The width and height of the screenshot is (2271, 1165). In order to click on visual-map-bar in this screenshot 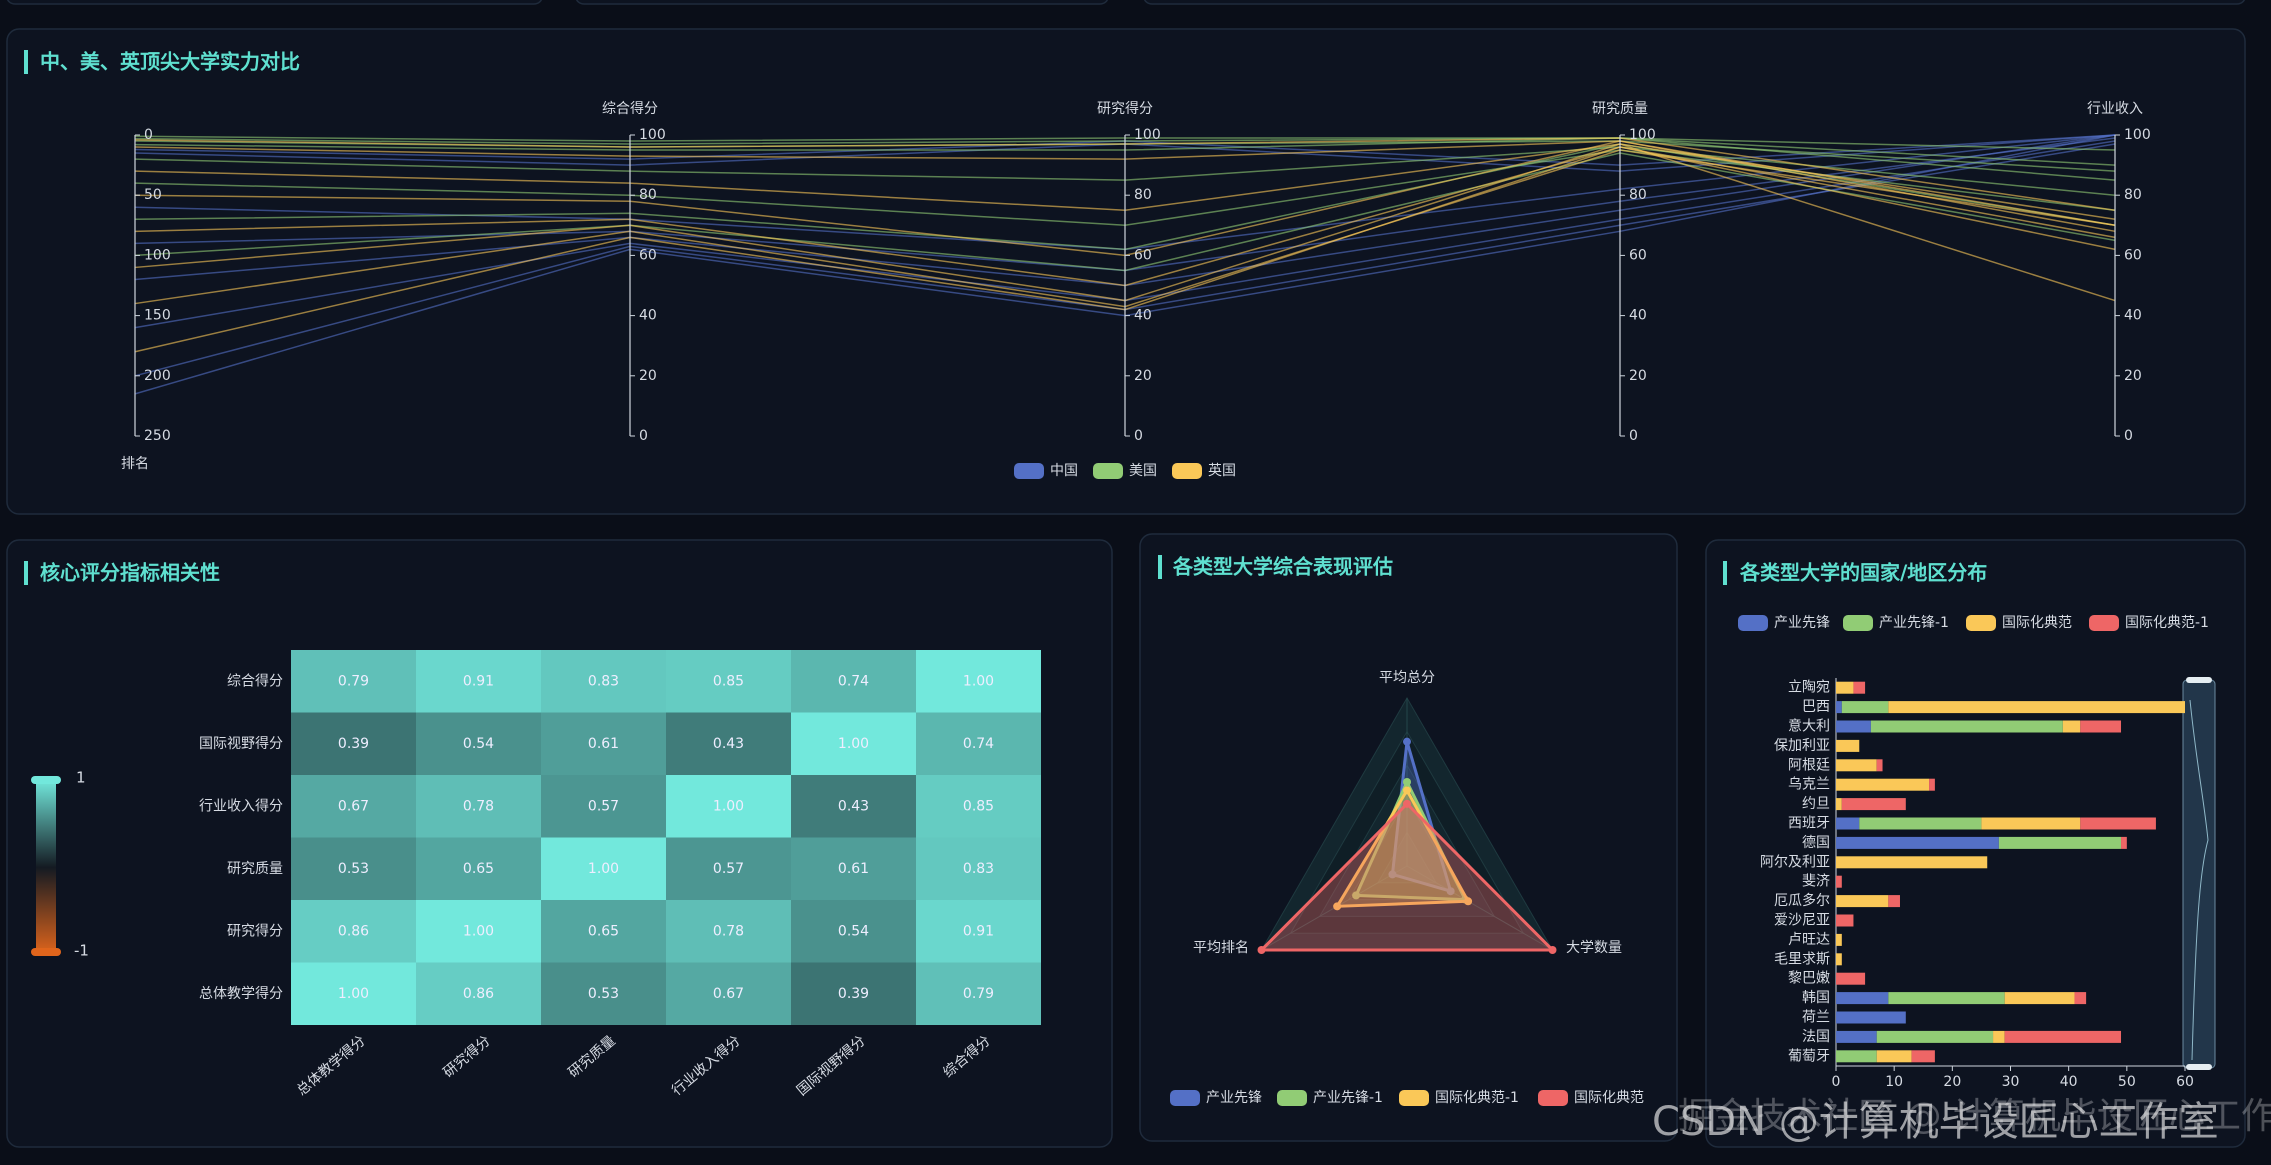, I will do `click(46, 867)`.